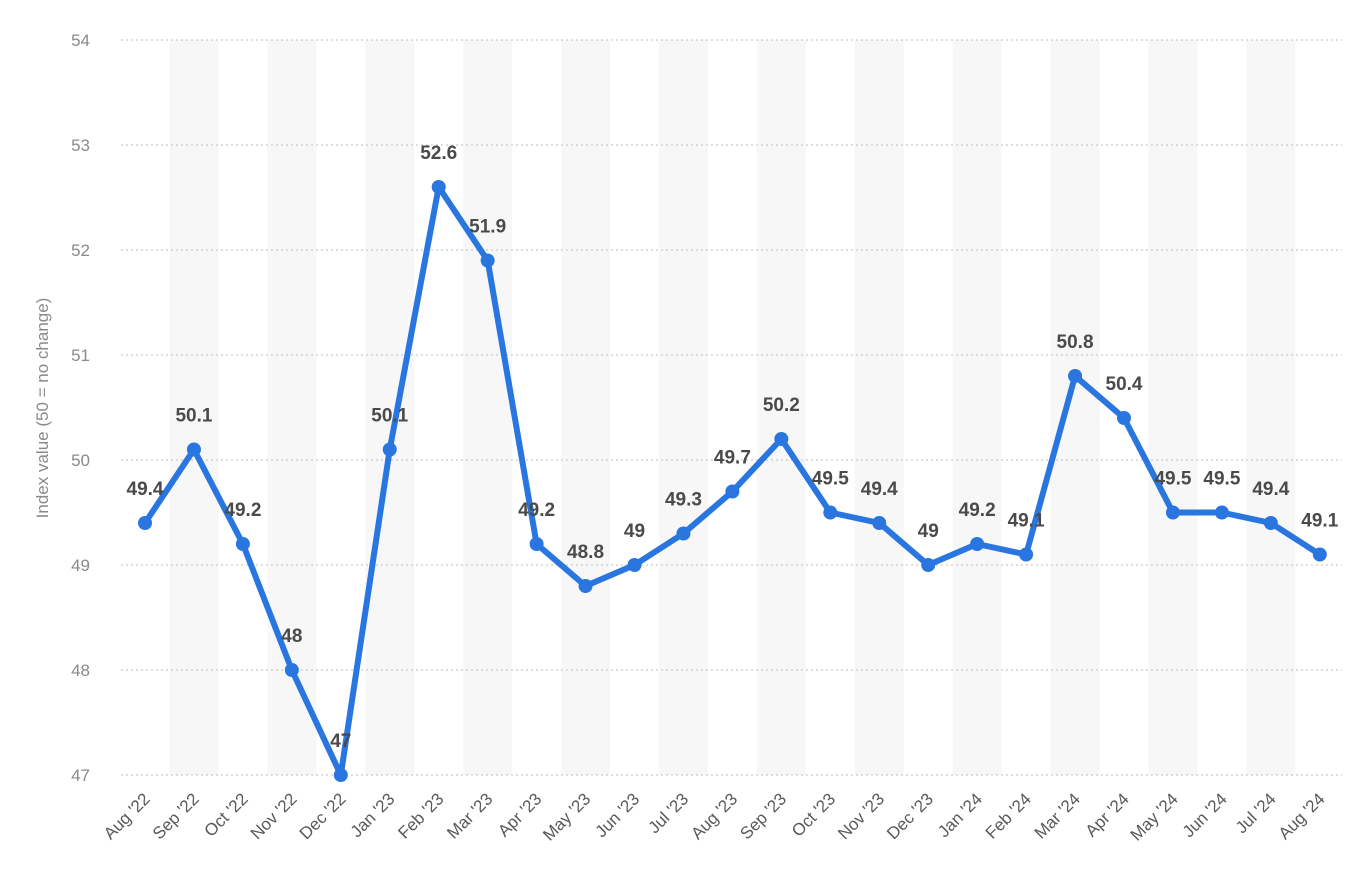 The width and height of the screenshot is (1355, 882). Describe the element at coordinates (683, 500) in the screenshot. I see `data-label: 49.3` at that location.